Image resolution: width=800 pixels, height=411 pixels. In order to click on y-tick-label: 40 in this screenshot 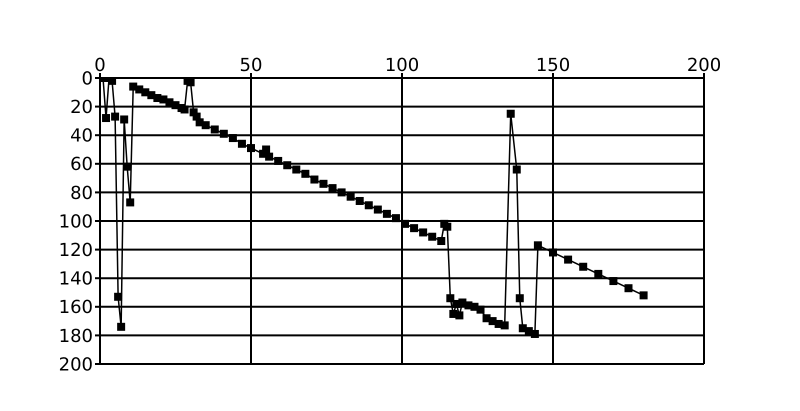, I will do `click(81, 136)`.